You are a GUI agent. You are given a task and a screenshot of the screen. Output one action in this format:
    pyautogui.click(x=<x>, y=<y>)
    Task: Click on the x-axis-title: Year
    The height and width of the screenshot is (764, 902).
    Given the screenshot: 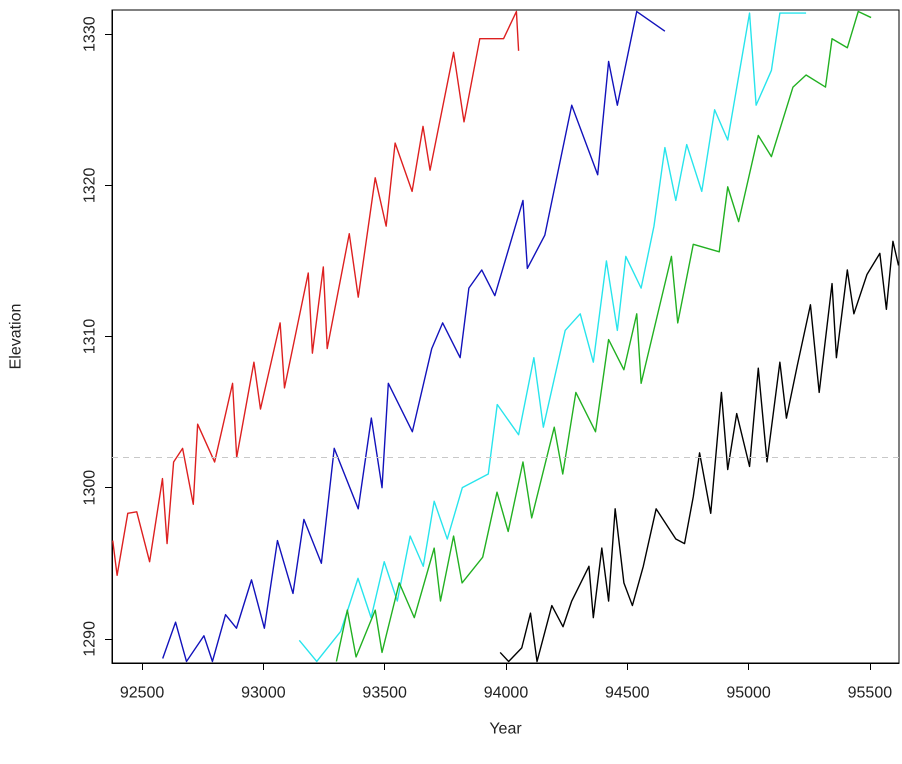 What is the action you would take?
    pyautogui.click(x=505, y=729)
    